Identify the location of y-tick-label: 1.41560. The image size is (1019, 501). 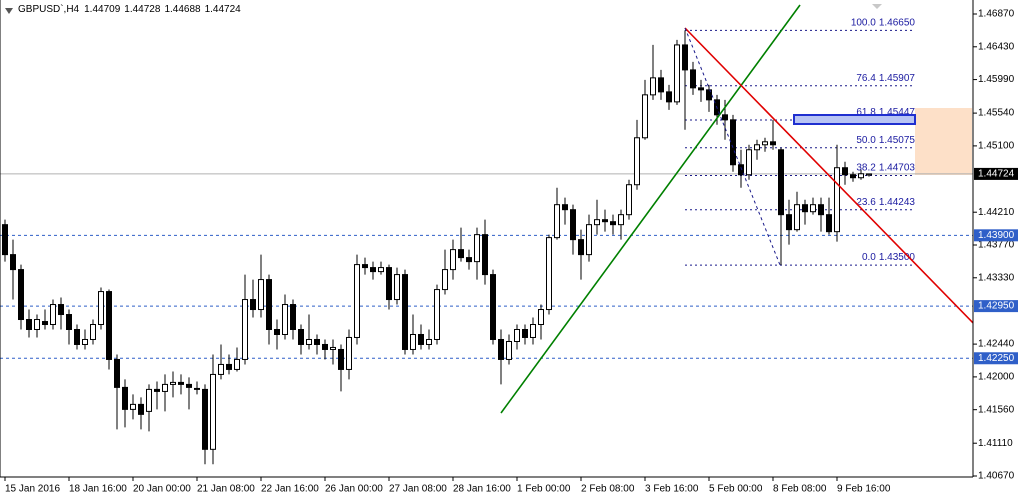
(996, 409).